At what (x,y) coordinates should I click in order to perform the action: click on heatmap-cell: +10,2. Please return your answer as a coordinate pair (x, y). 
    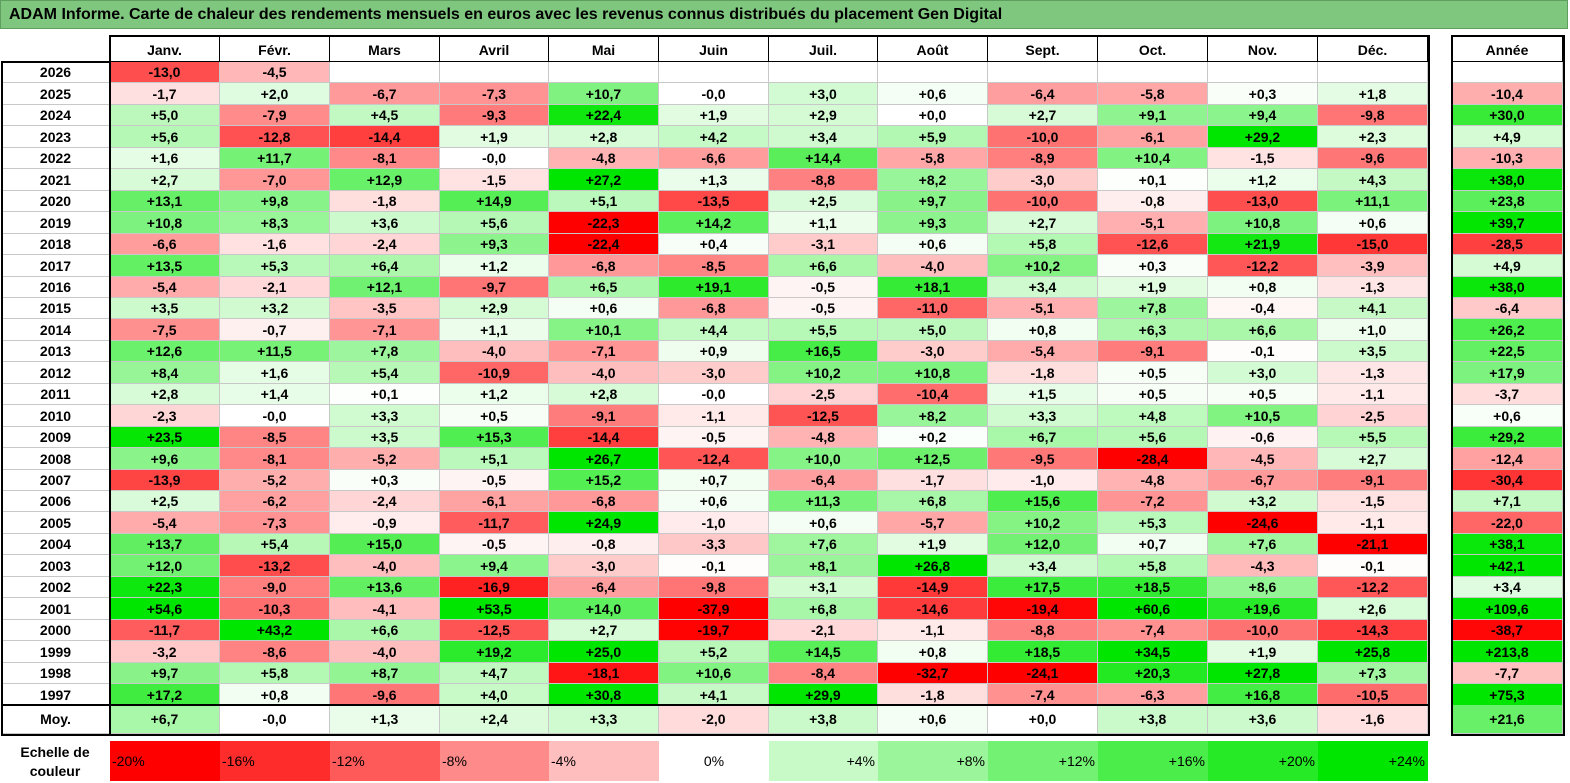
    Looking at the image, I should click on (823, 373).